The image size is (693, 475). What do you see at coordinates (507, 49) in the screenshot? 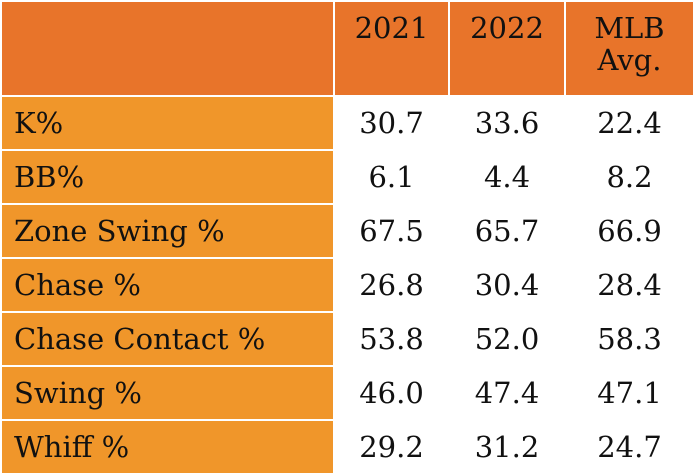
I see `column-header-2022: 2022` at bounding box center [507, 49].